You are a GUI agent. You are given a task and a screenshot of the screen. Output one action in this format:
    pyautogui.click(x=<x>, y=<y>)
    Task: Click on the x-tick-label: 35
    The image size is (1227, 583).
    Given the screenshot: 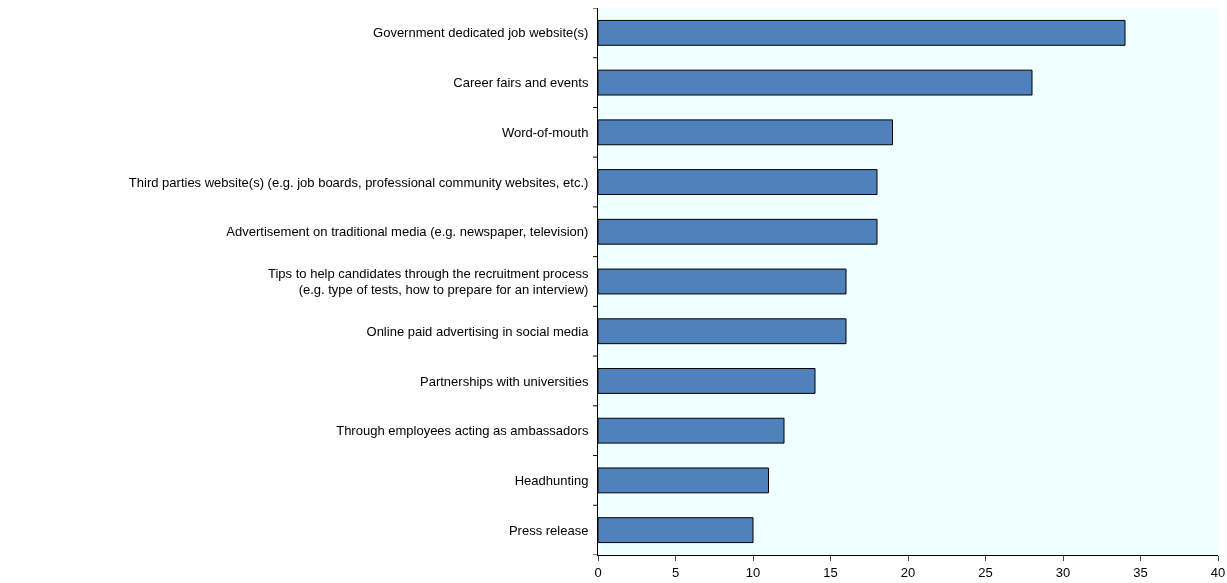 What is the action you would take?
    pyautogui.click(x=1140, y=572)
    